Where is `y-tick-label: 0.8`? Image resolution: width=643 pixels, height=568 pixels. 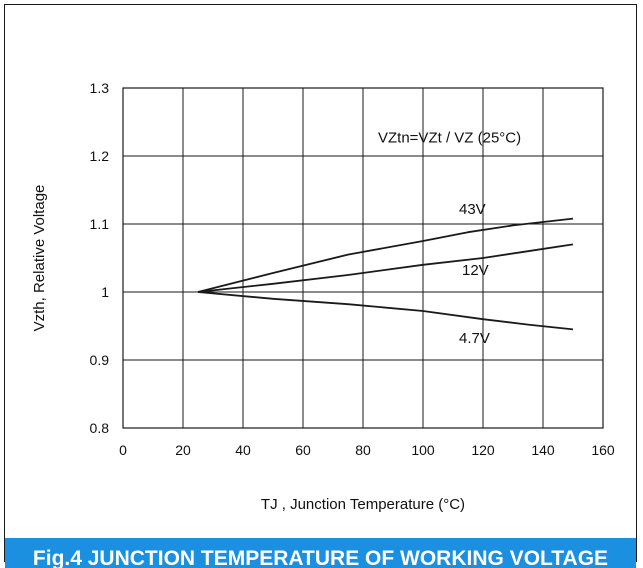
y-tick-label: 0.8 is located at coordinates (100, 428).